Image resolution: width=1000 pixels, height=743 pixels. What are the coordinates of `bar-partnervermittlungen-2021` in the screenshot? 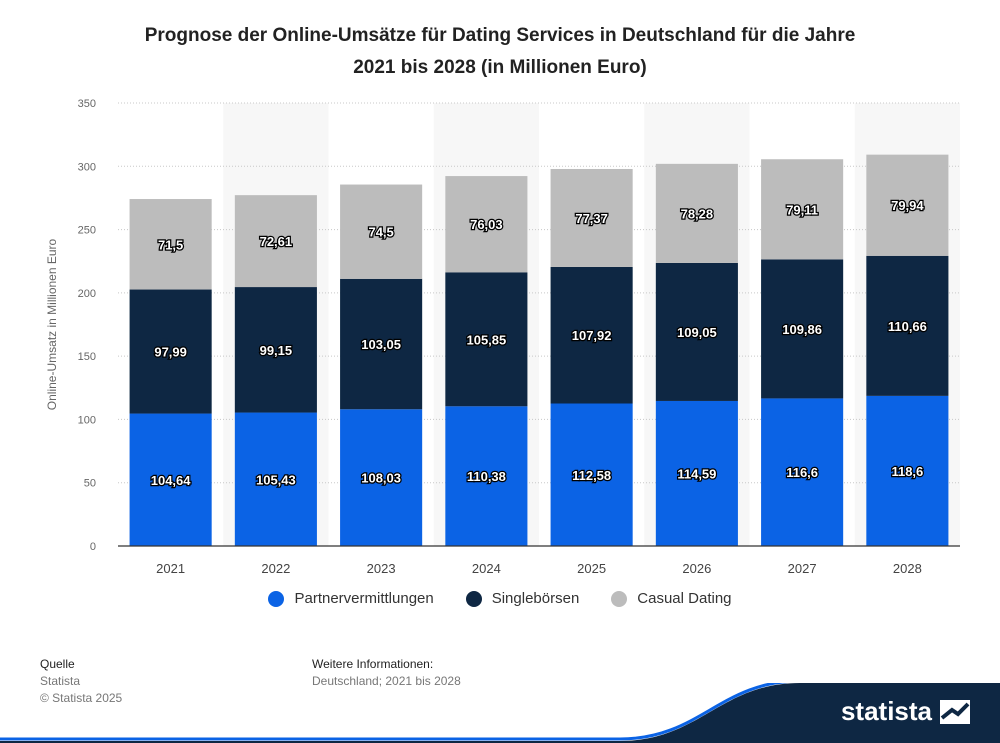 It's located at (170, 479).